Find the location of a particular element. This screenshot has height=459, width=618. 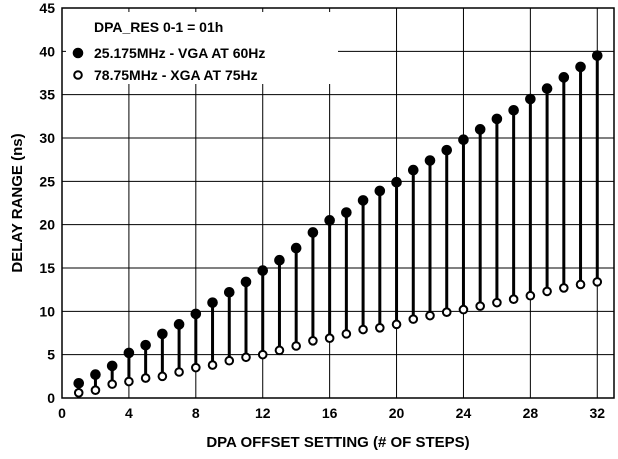

x-tick-label: 24 is located at coordinates (464, 413).